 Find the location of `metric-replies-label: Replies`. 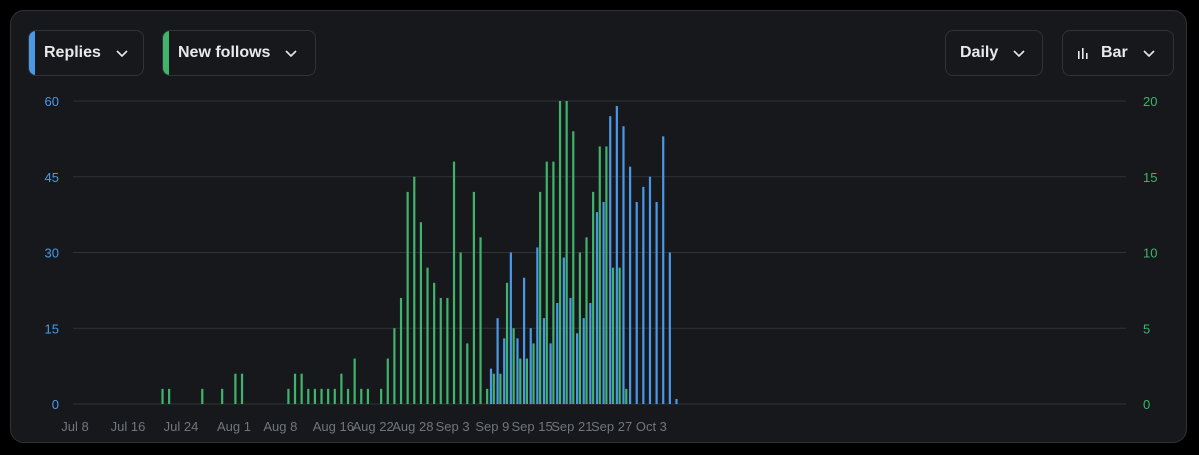

metric-replies-label: Replies is located at coordinates (72, 52).